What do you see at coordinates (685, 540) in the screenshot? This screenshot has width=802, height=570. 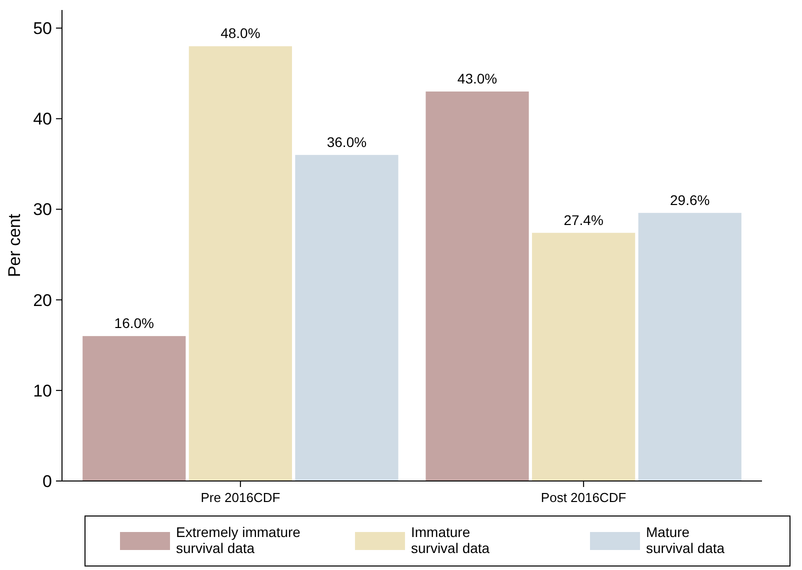 I see `legend-label: Mature survival data` at bounding box center [685, 540].